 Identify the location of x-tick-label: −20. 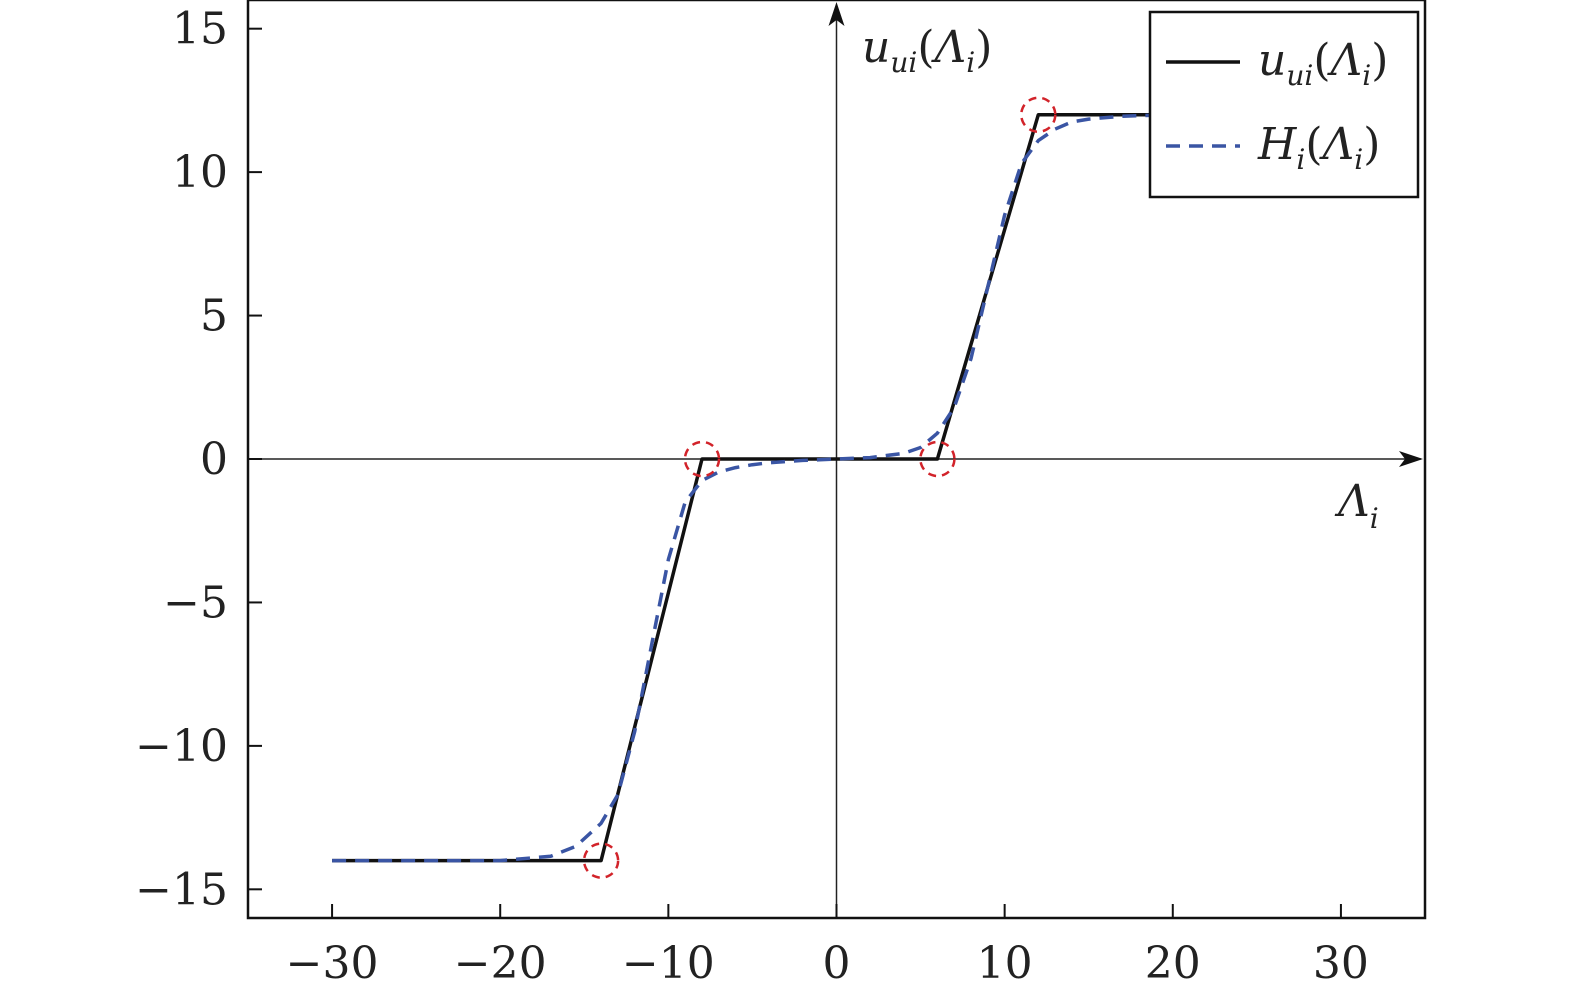
(500, 963).